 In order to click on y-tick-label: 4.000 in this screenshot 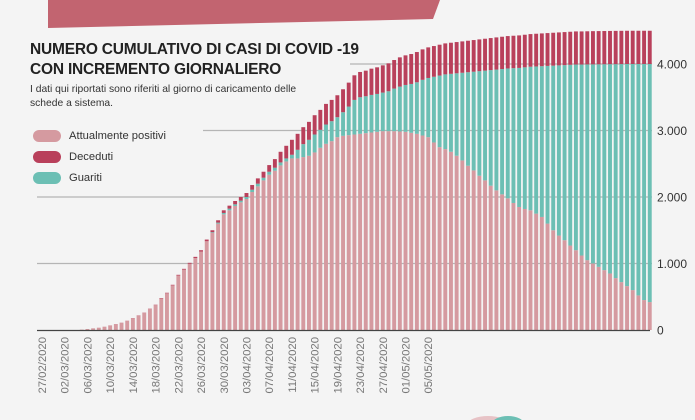, I will do `click(672, 65)`.